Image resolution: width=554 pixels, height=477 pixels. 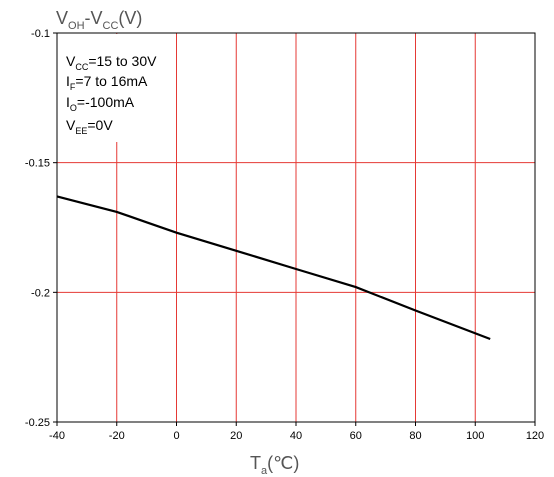 I want to click on x-tick-label-6: 80, so click(x=415, y=436).